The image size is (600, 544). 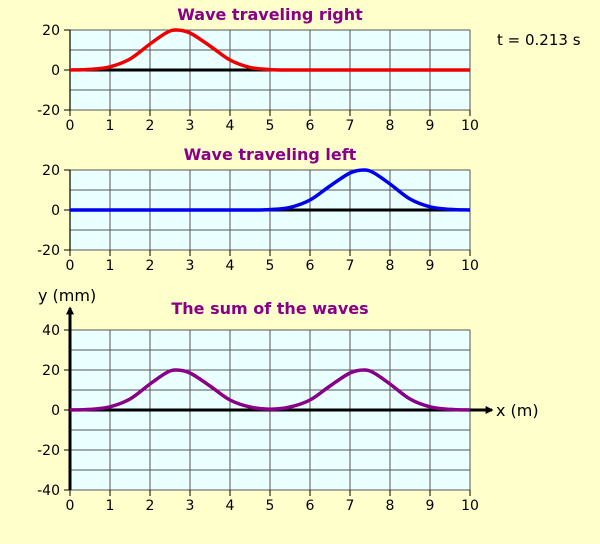 I want to click on y-tick-label: 40, so click(x=51, y=331).